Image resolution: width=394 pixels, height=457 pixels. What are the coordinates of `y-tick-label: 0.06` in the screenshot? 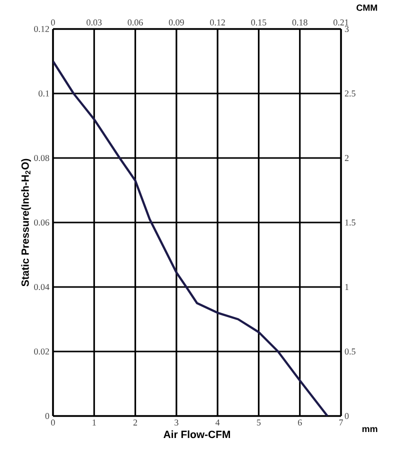 It's located at (42, 222).